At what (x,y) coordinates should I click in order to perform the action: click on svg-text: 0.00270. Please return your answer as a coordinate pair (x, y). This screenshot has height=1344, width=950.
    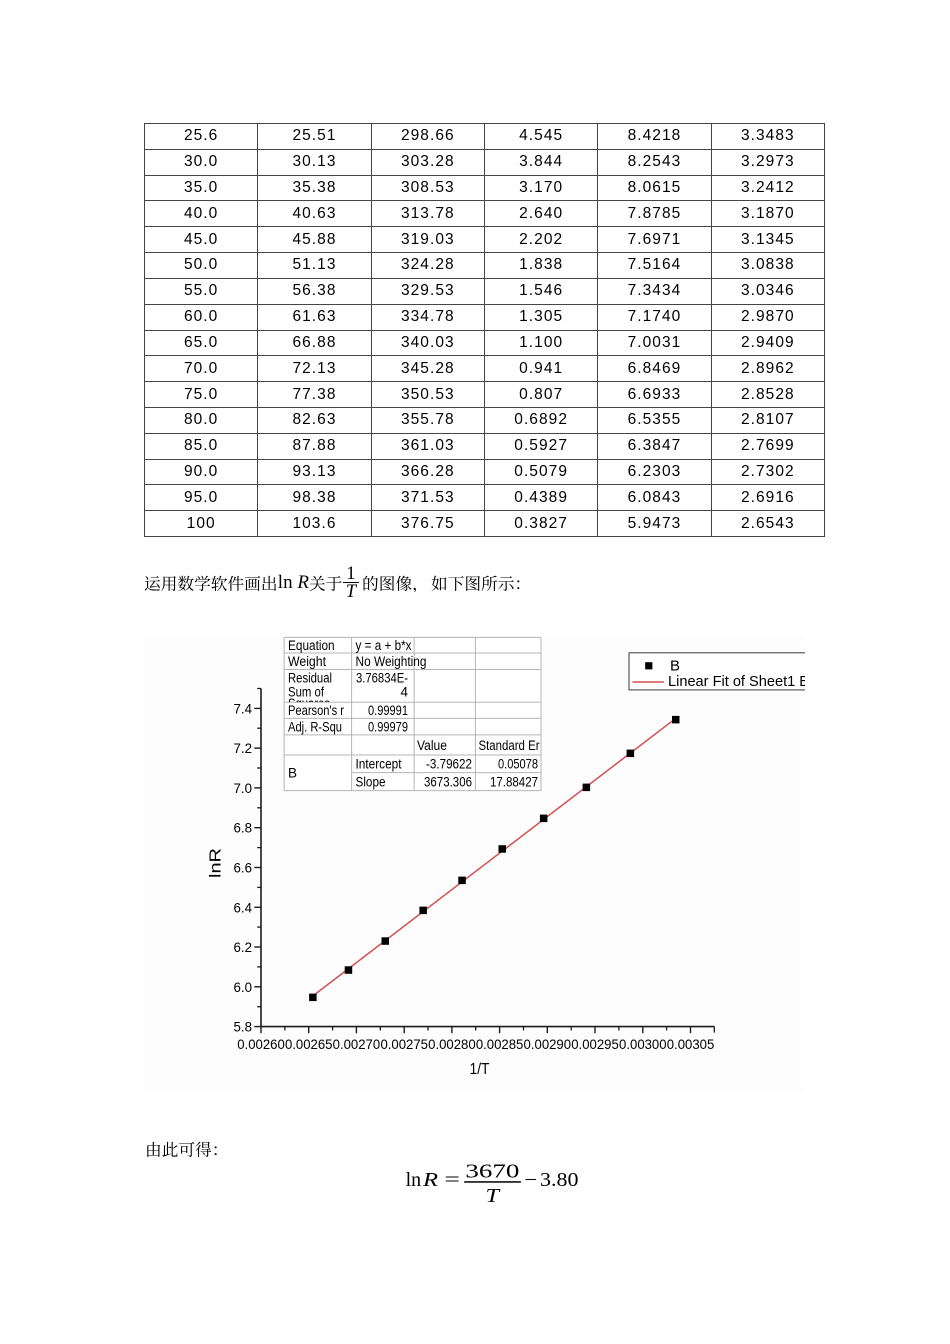
    Looking at the image, I should click on (357, 1044).